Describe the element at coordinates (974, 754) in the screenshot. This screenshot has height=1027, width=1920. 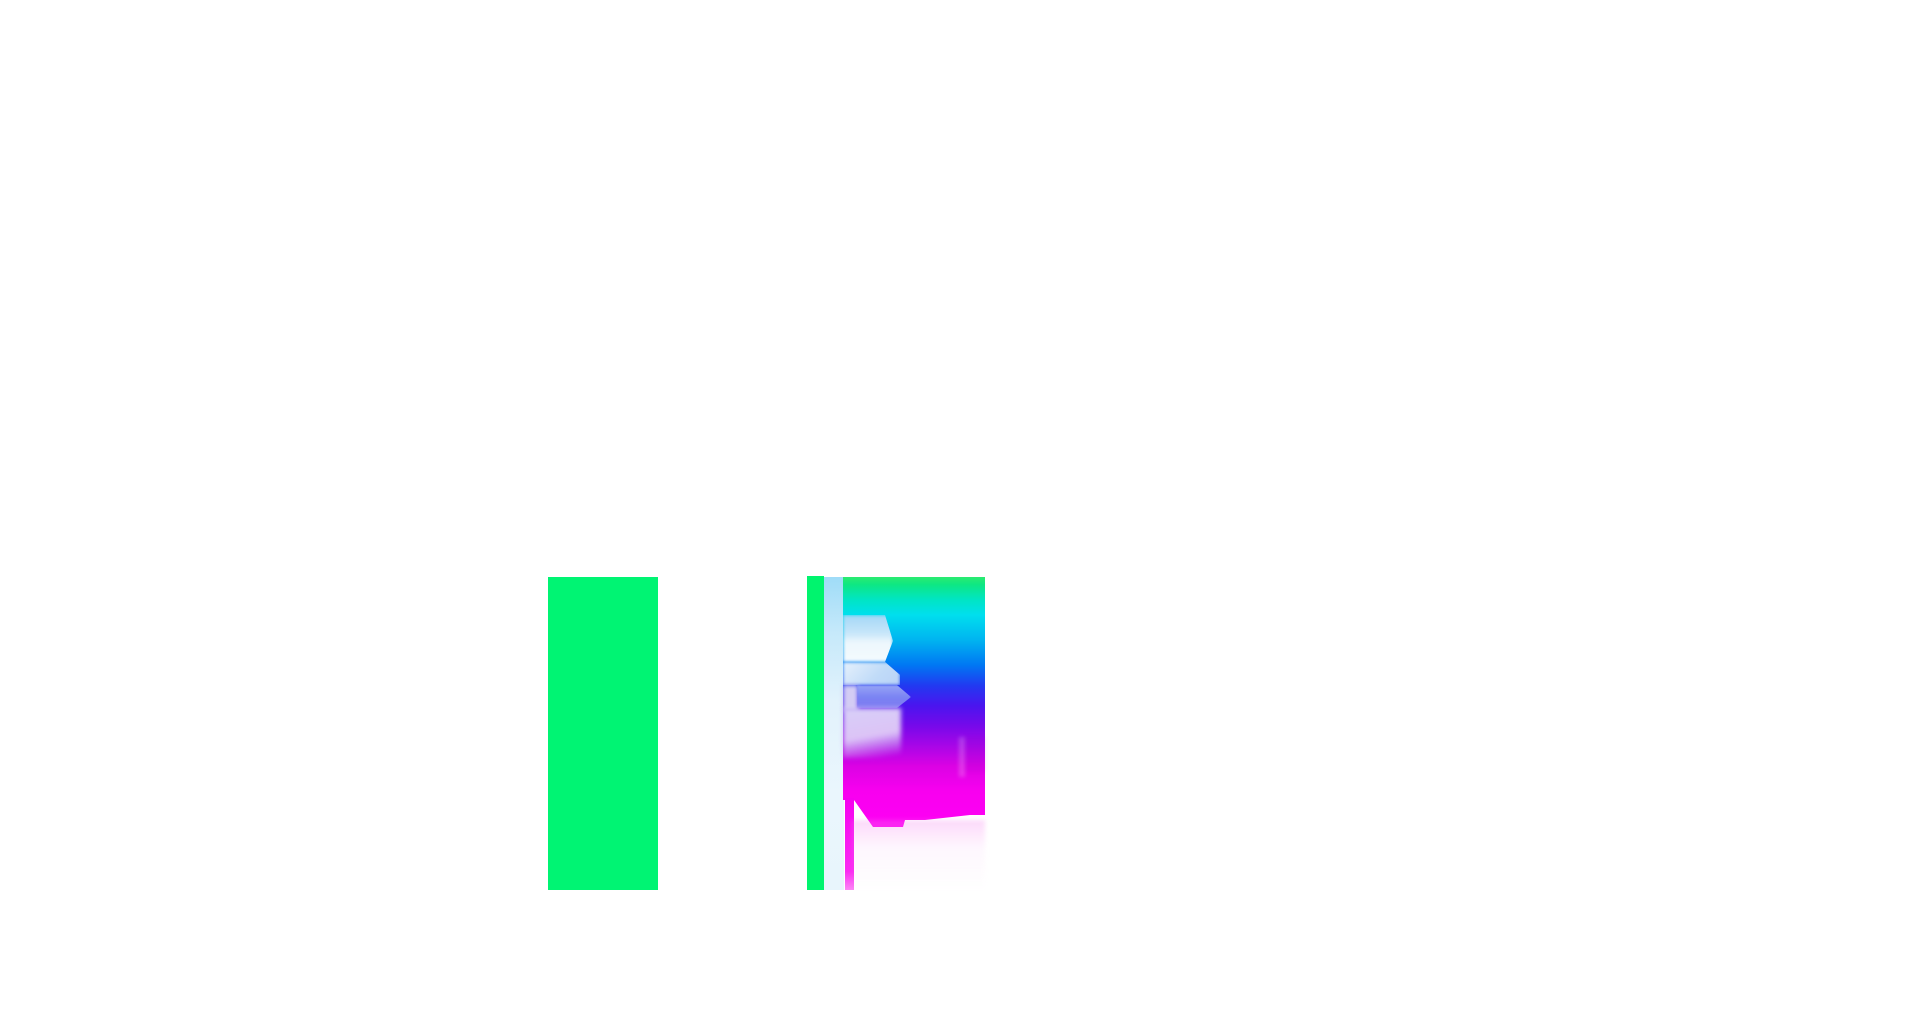
I see `magenta-shadow-step` at that location.